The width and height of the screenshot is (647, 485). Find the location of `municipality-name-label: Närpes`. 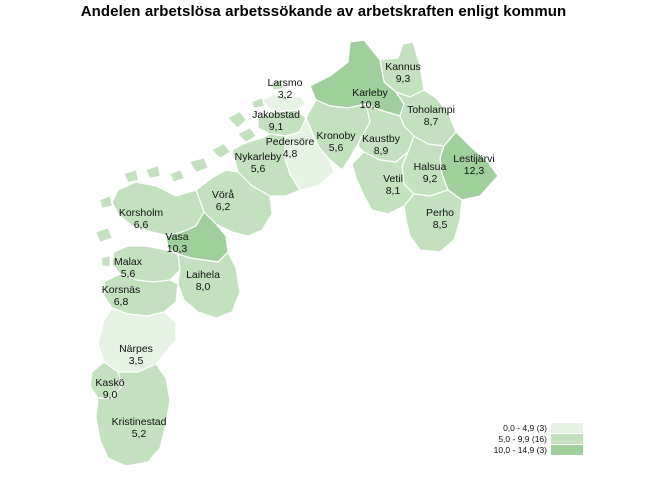

municipality-name-label: Närpes is located at coordinates (136, 349).